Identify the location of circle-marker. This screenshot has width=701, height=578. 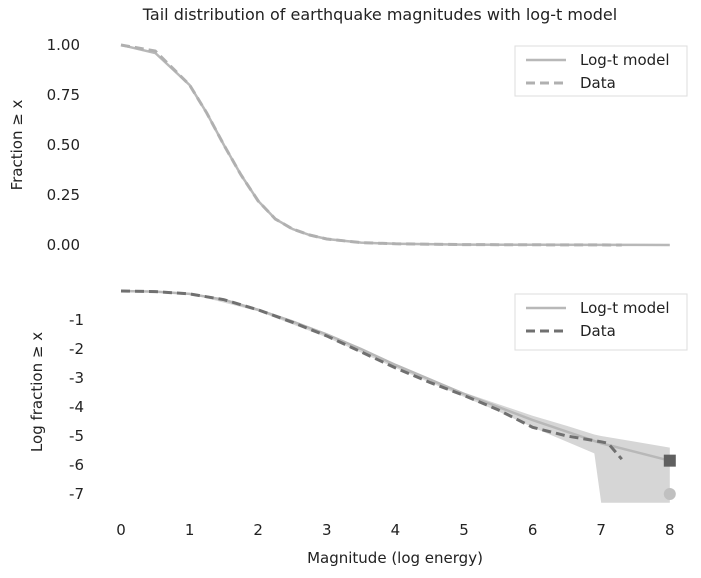
(669, 494).